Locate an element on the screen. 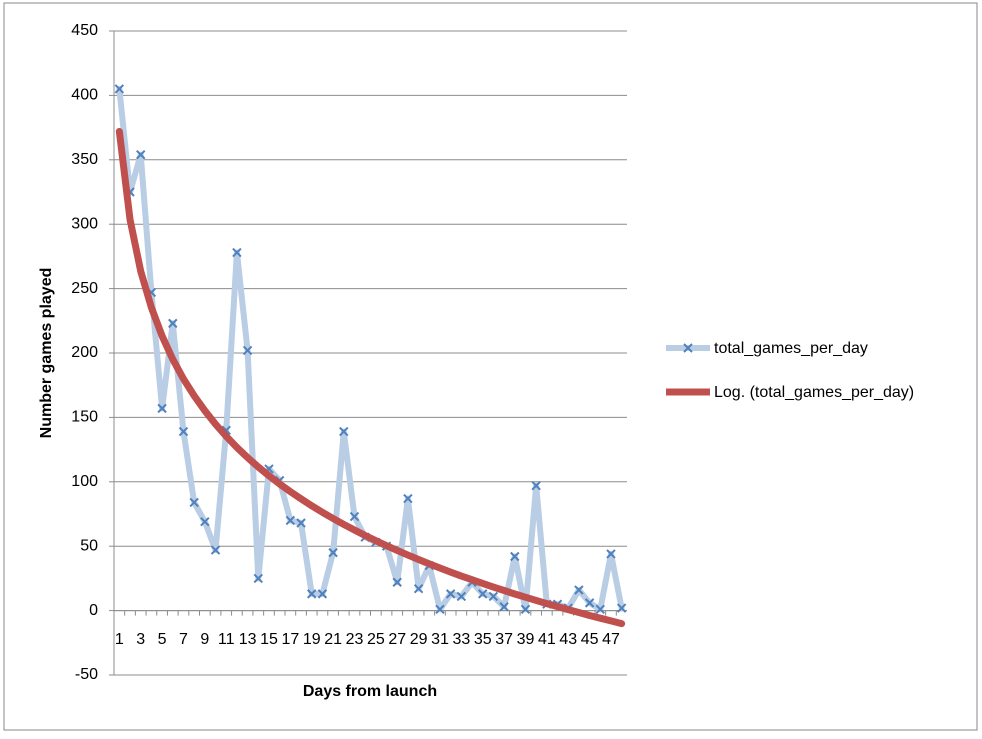  x-tick-label: 7 is located at coordinates (183, 639).